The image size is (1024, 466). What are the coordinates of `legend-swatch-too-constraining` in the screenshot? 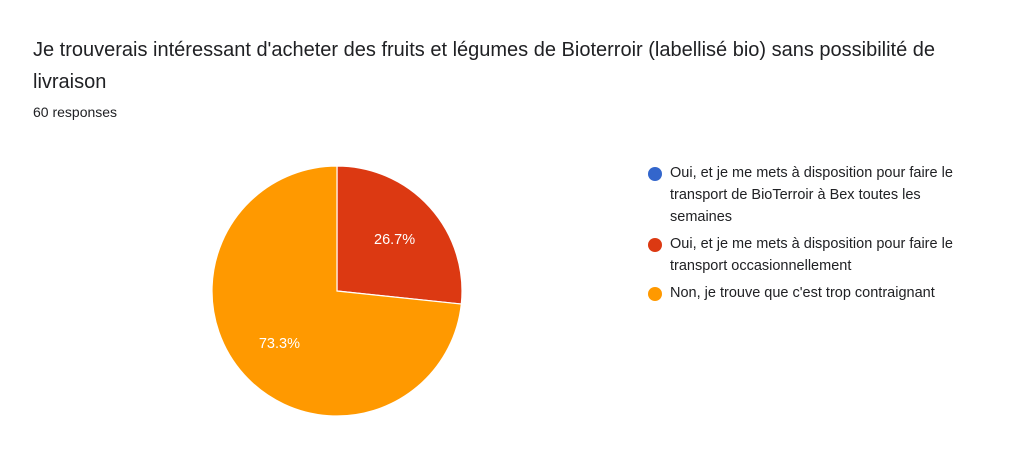 It's located at (655, 294).